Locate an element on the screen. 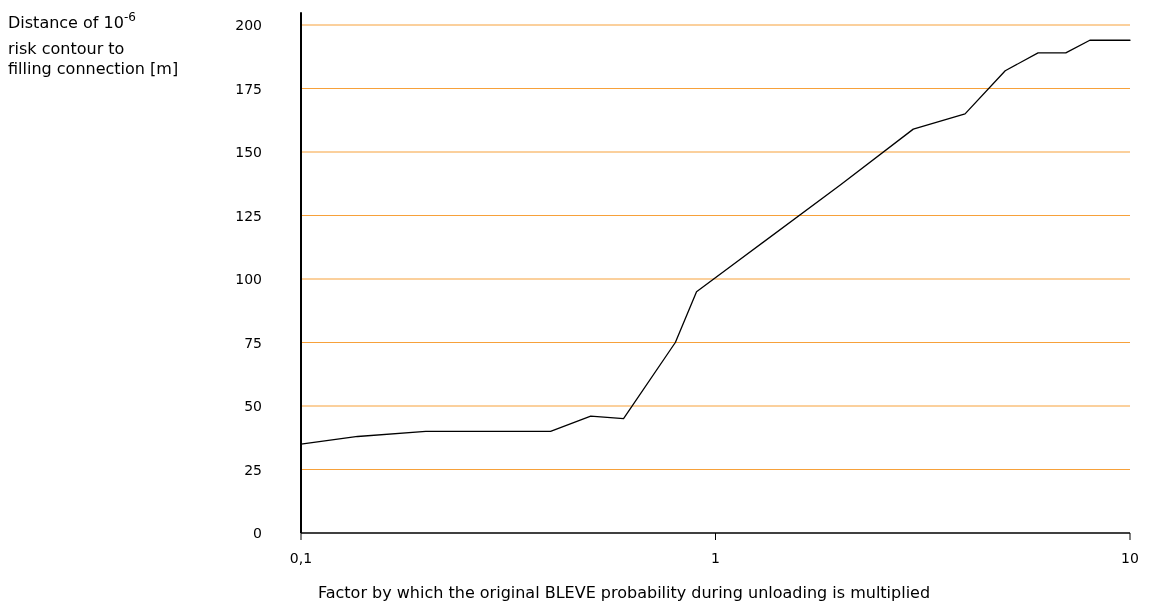 The height and width of the screenshot is (606, 1151). text: Distance of 10$^{-6}$ risk contour to filling connection [m] is located at coordinates (93, 44).